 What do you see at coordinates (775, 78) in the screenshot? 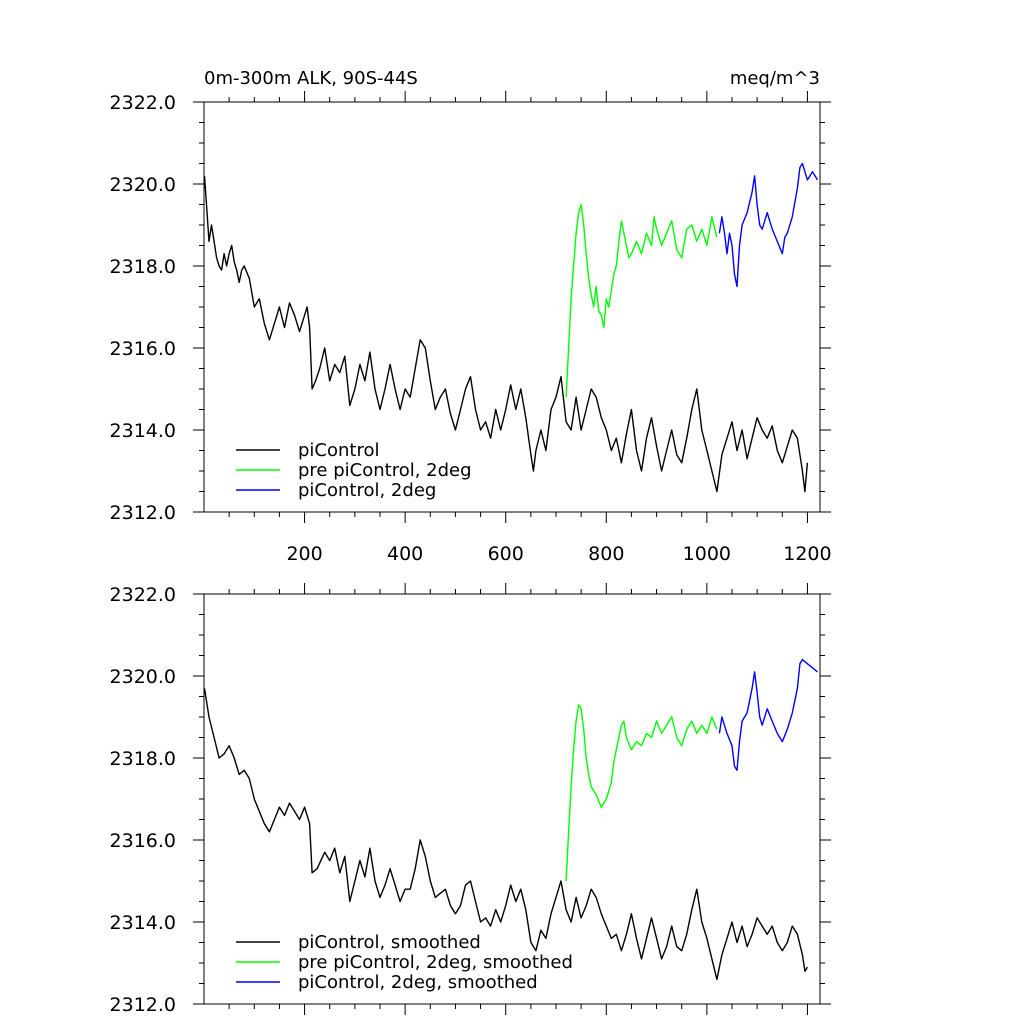
I see `units-label: meq/m^3` at bounding box center [775, 78].